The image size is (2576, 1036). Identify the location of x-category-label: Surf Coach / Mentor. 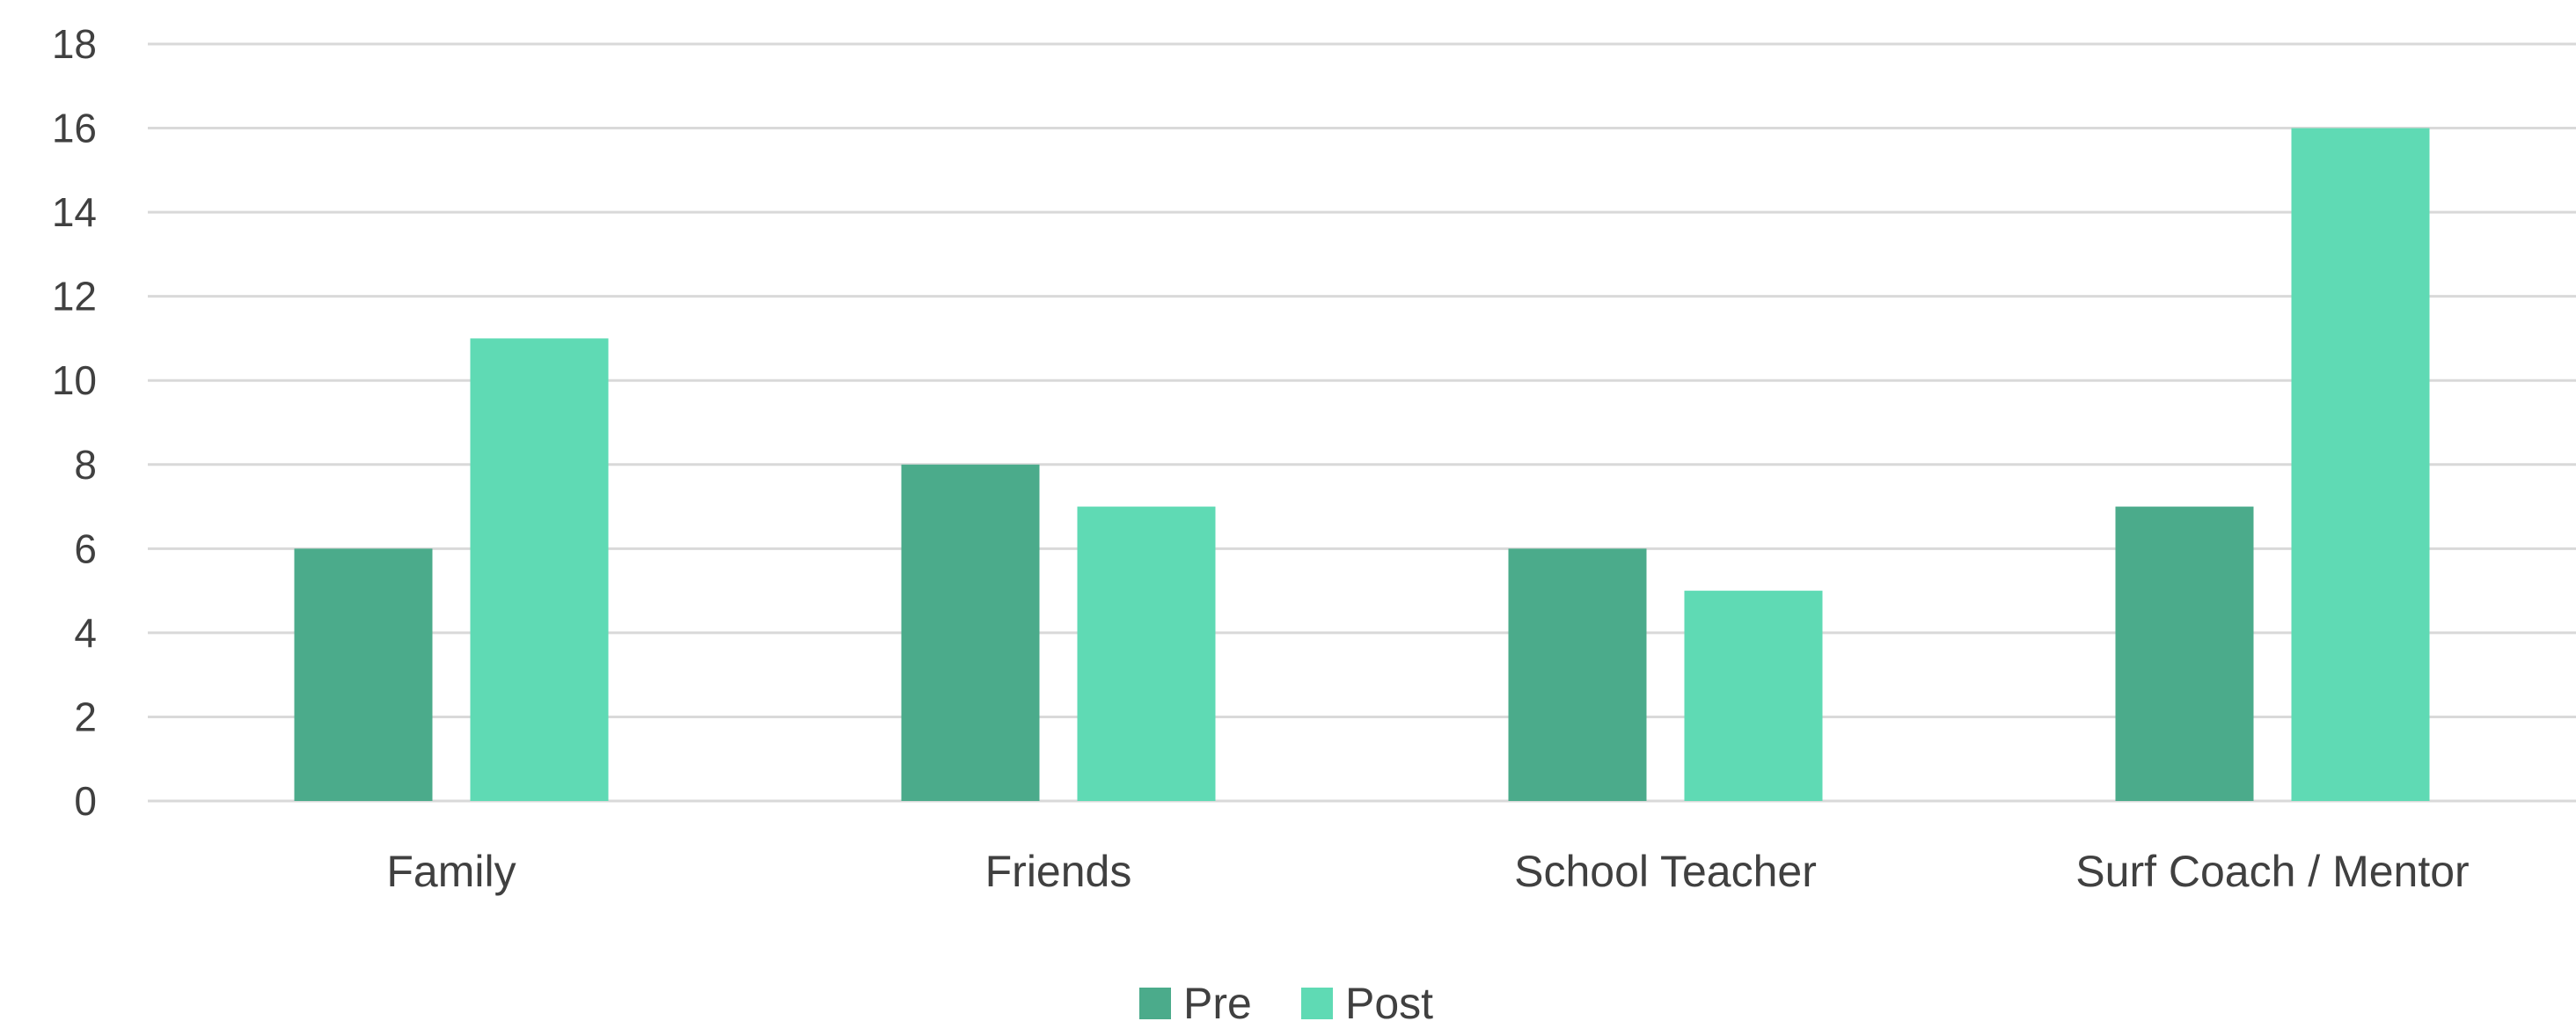
(2272, 871).